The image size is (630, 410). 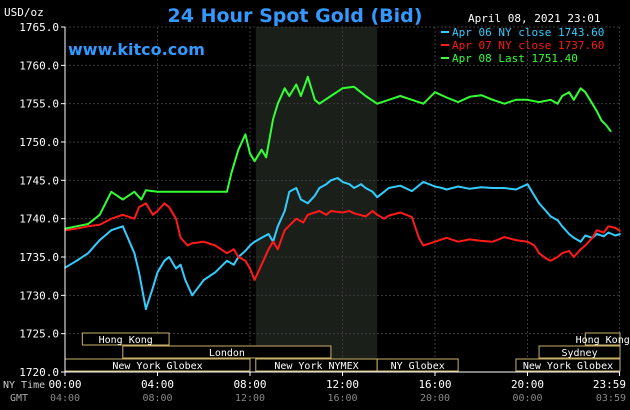 I want to click on x-tick-label-gmt: 03:59, so click(x=611, y=398).